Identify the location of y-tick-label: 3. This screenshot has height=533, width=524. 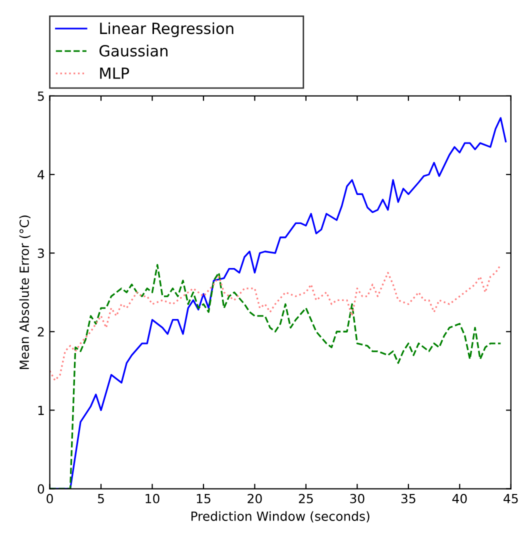
(41, 253).